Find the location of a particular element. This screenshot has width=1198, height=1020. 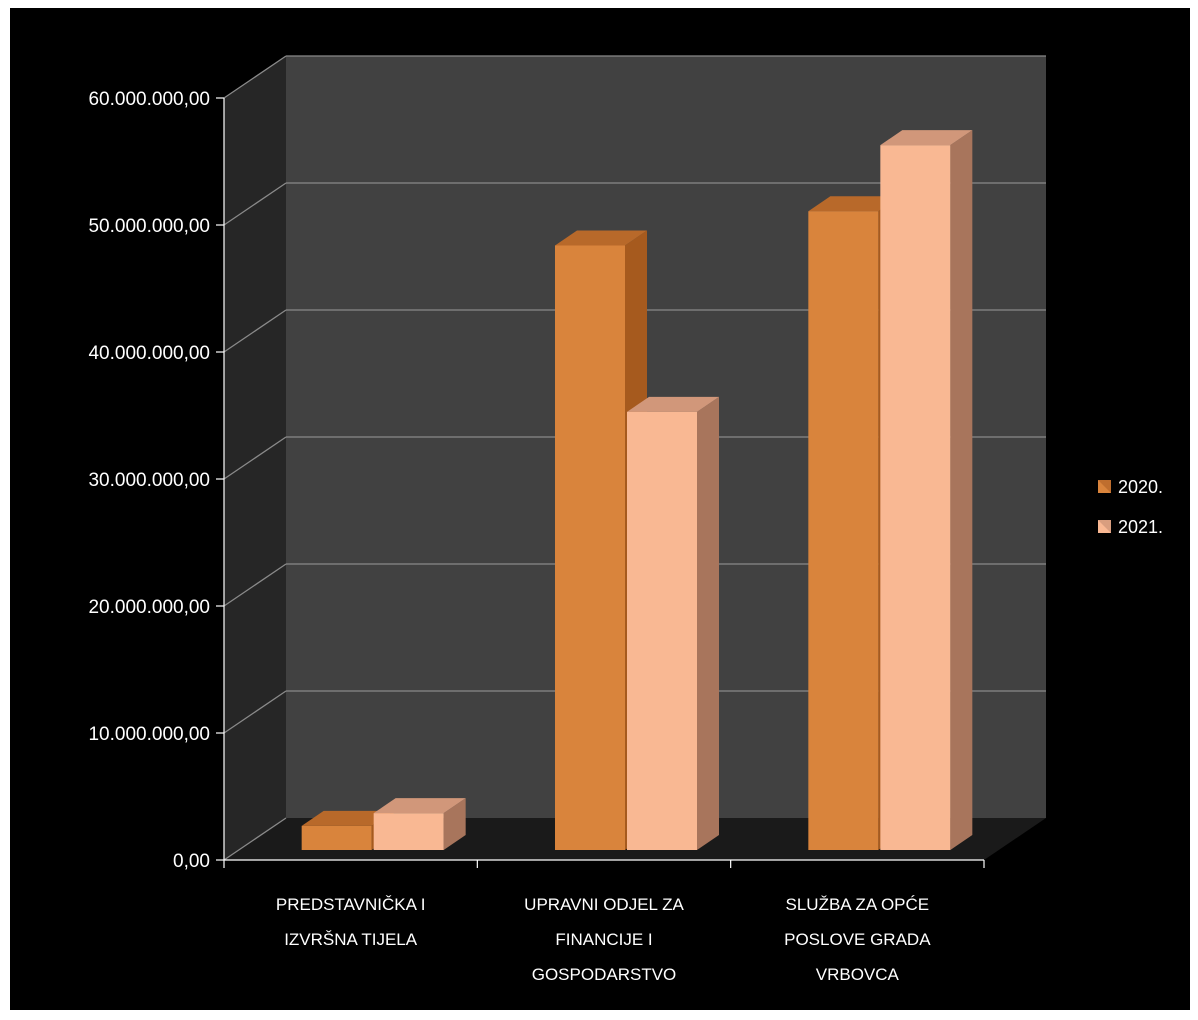

y-tick-label: 20.000.000,00 is located at coordinates (149, 607).